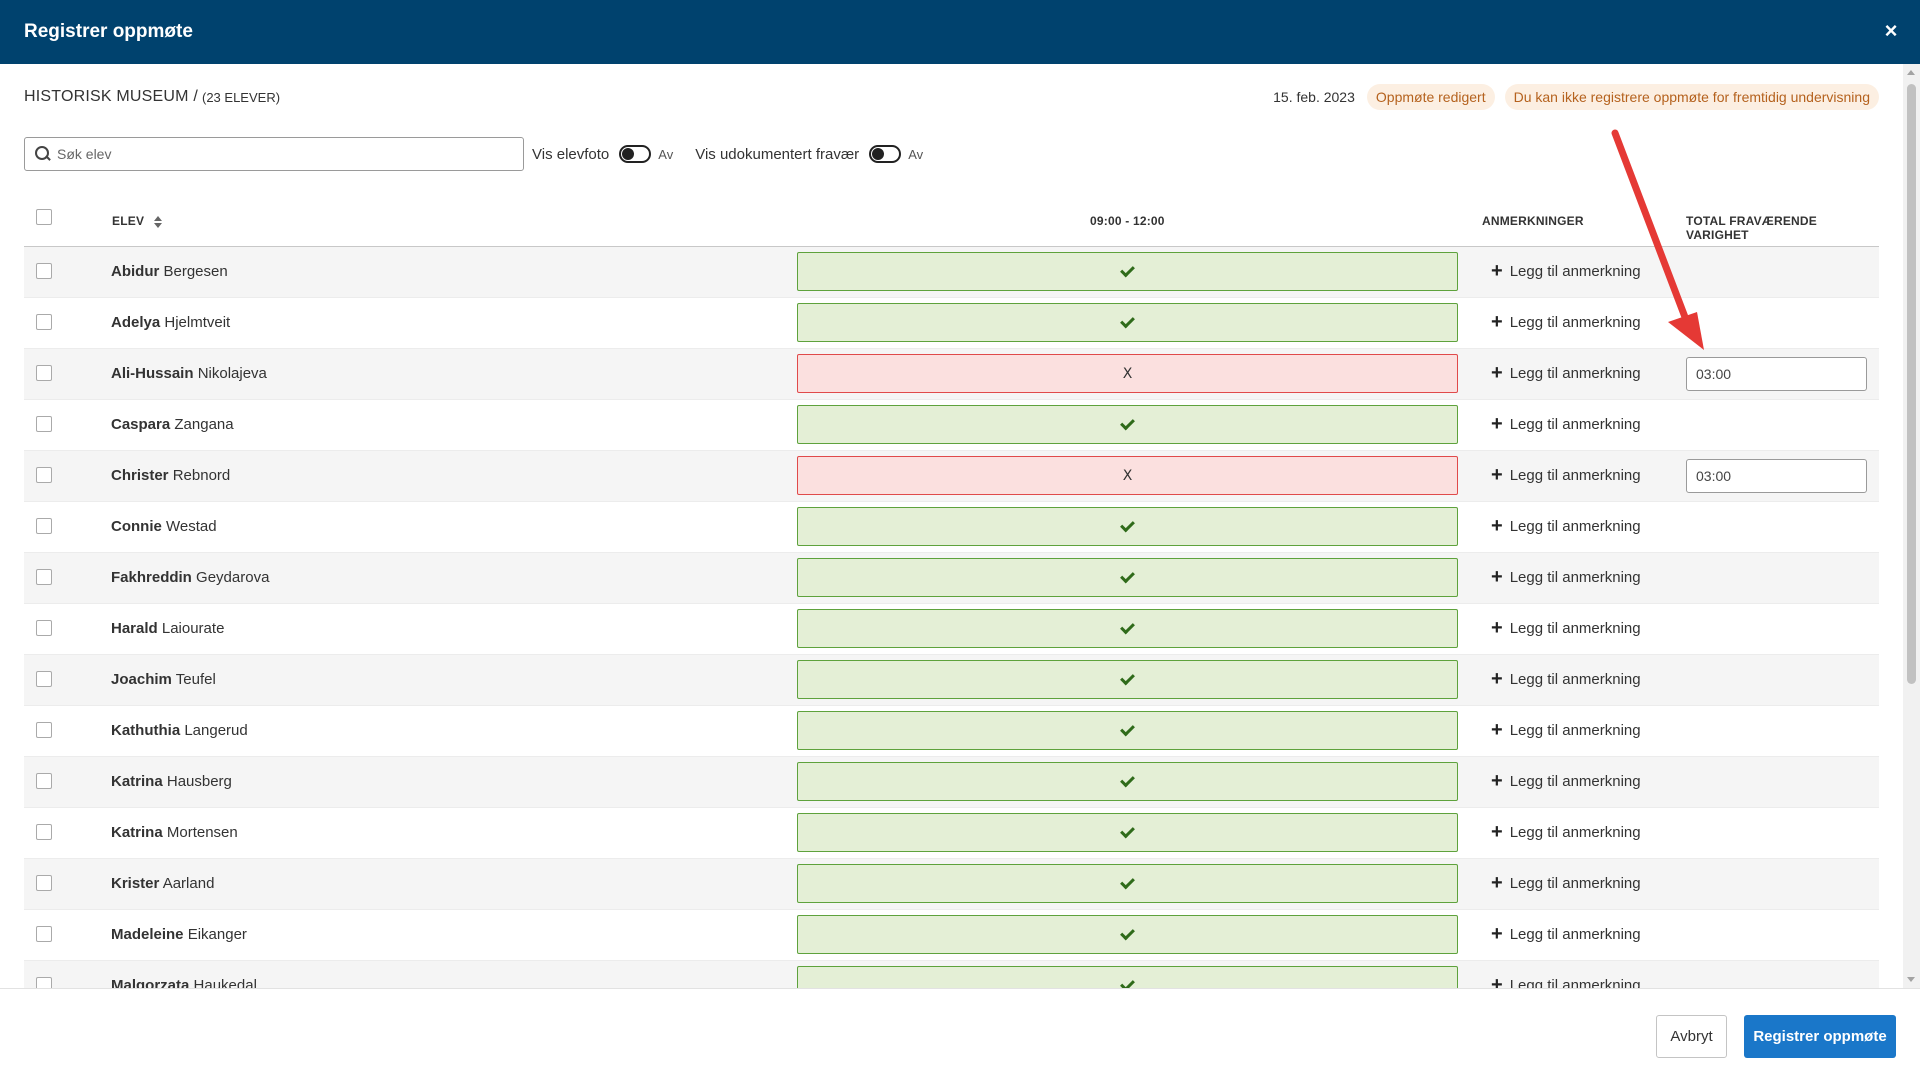 This screenshot has height=1080, width=1920. What do you see at coordinates (171, 781) in the screenshot?
I see `student-name: Katrina Hausberg` at bounding box center [171, 781].